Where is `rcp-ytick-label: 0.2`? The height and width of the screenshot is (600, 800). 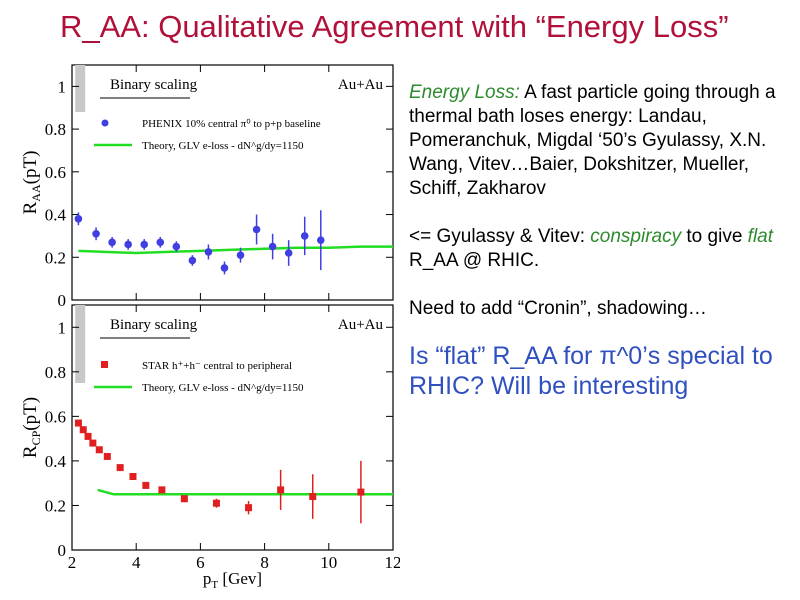
rcp-ytick-label: 0.2 is located at coordinates (55, 505).